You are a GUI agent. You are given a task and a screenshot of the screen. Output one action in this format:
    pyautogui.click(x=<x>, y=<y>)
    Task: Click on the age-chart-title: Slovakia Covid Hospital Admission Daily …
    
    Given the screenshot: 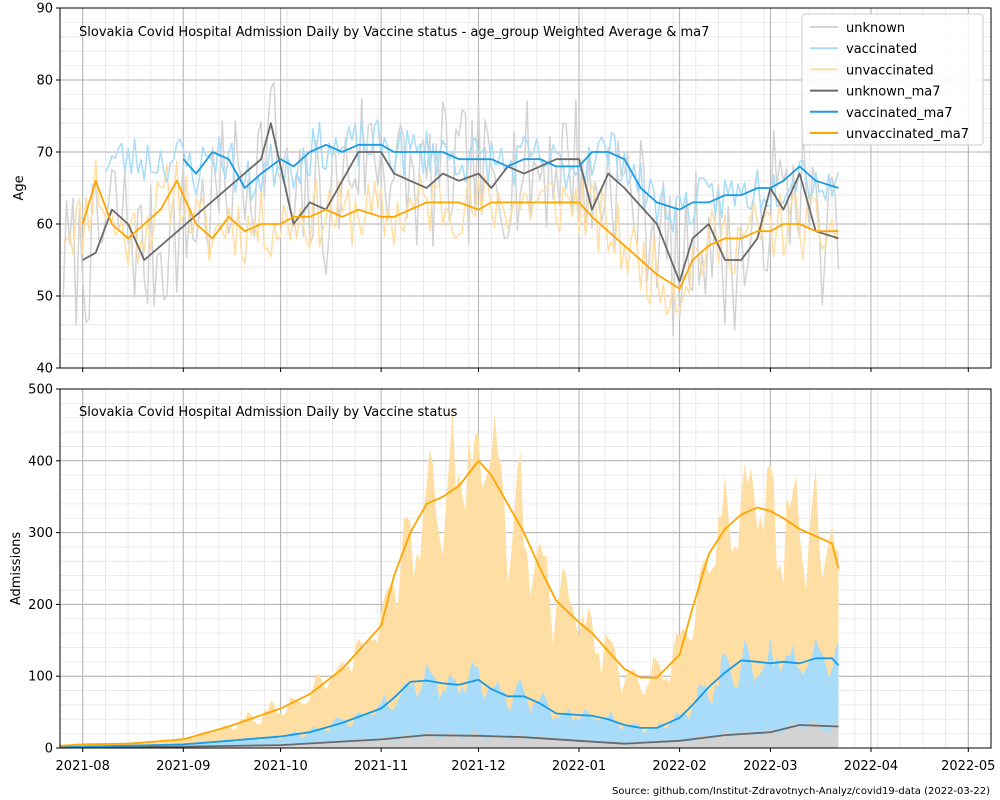 What is the action you would take?
    pyautogui.click(x=394, y=32)
    